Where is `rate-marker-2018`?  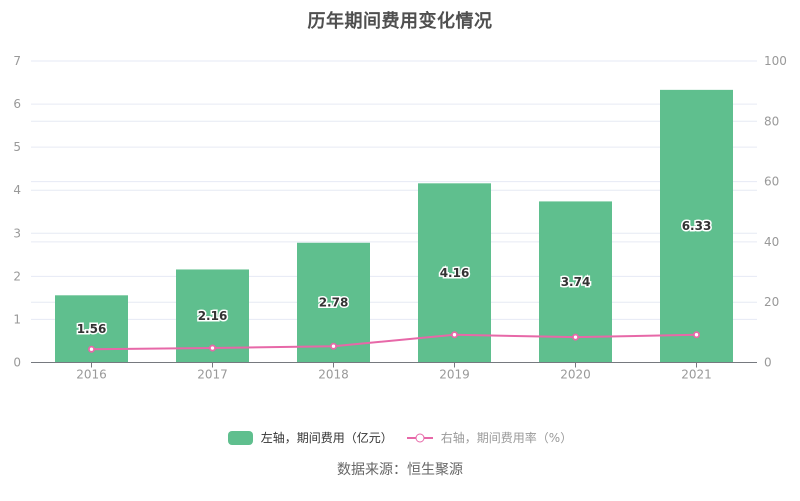
rate-marker-2018 is located at coordinates (333, 346).